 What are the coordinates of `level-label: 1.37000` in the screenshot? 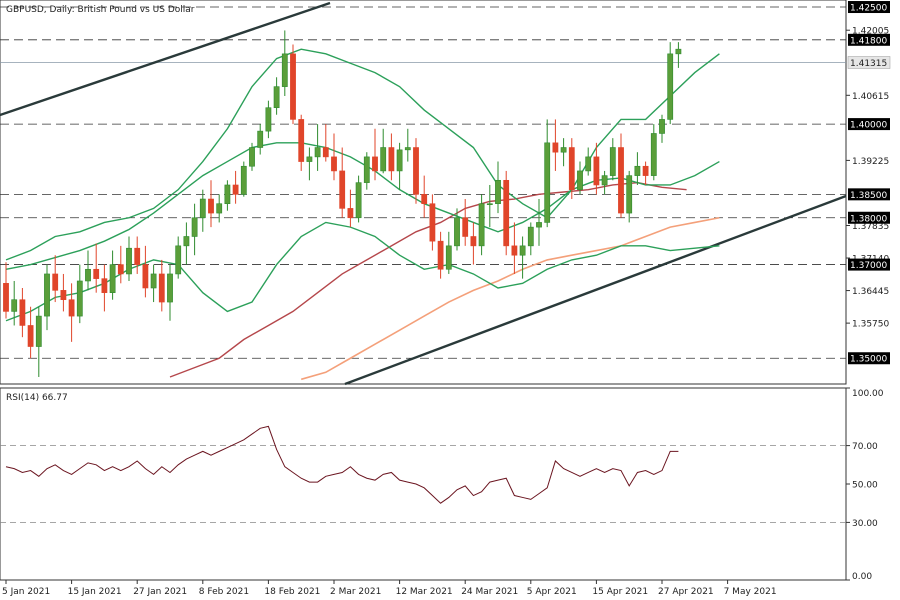 It's located at (869, 264).